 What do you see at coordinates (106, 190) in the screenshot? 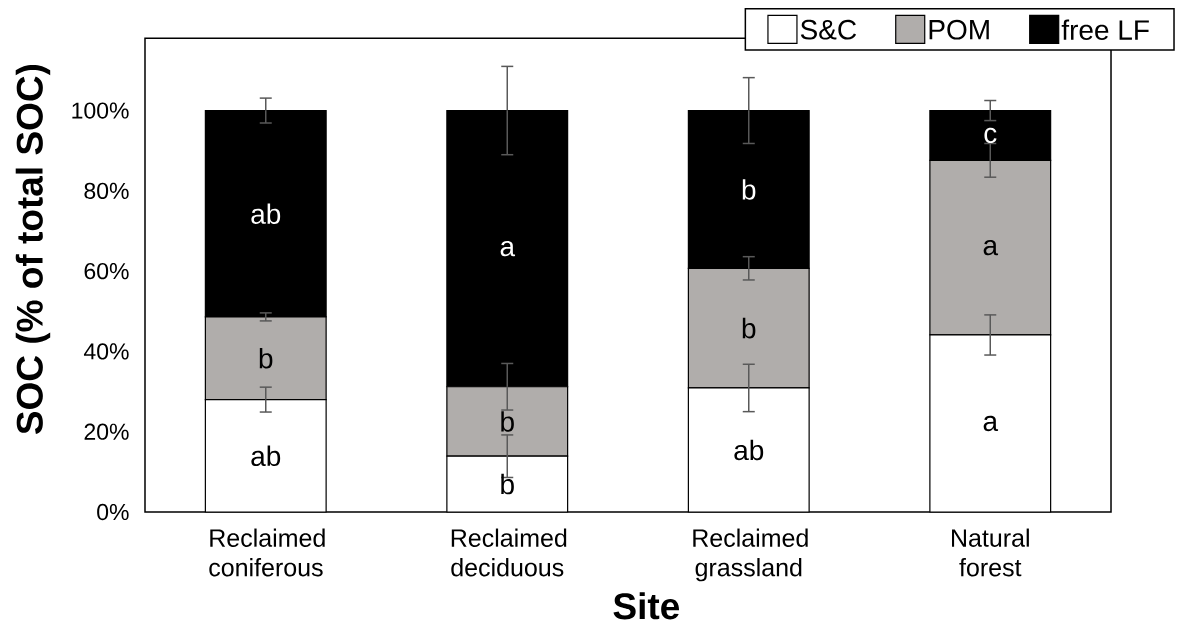
I see `y-tick-label: 80%` at bounding box center [106, 190].